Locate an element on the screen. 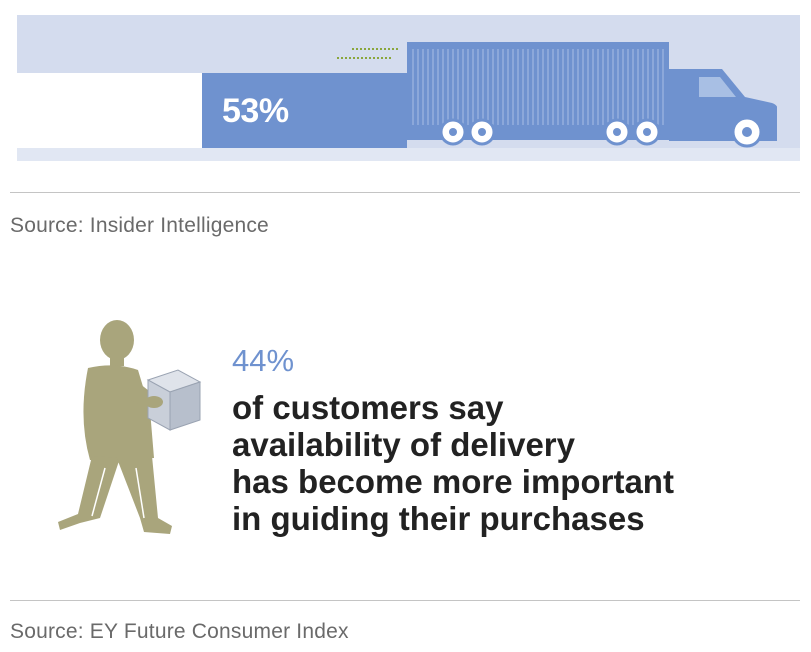 This screenshot has height=652, width=811. percent-bar is located at coordinates (304, 110).